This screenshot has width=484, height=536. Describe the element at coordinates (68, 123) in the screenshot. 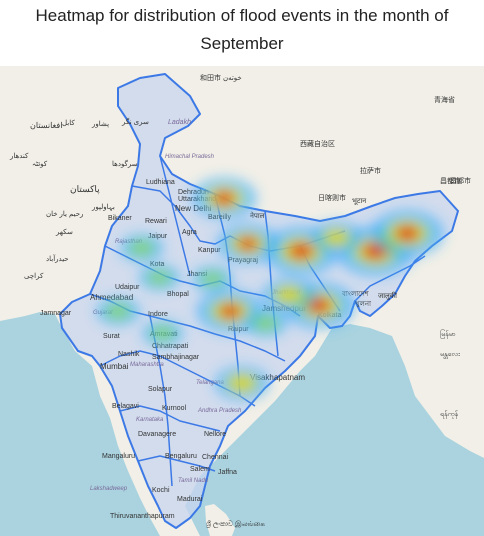

I see `place-label-kabul: کابل` at that location.